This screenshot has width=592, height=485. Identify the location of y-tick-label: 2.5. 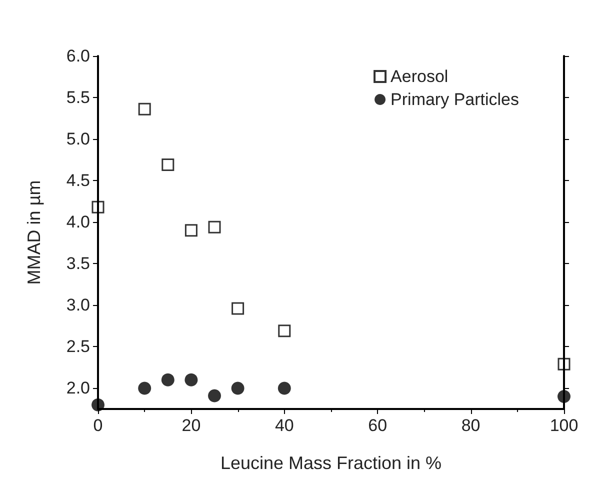
(78, 346).